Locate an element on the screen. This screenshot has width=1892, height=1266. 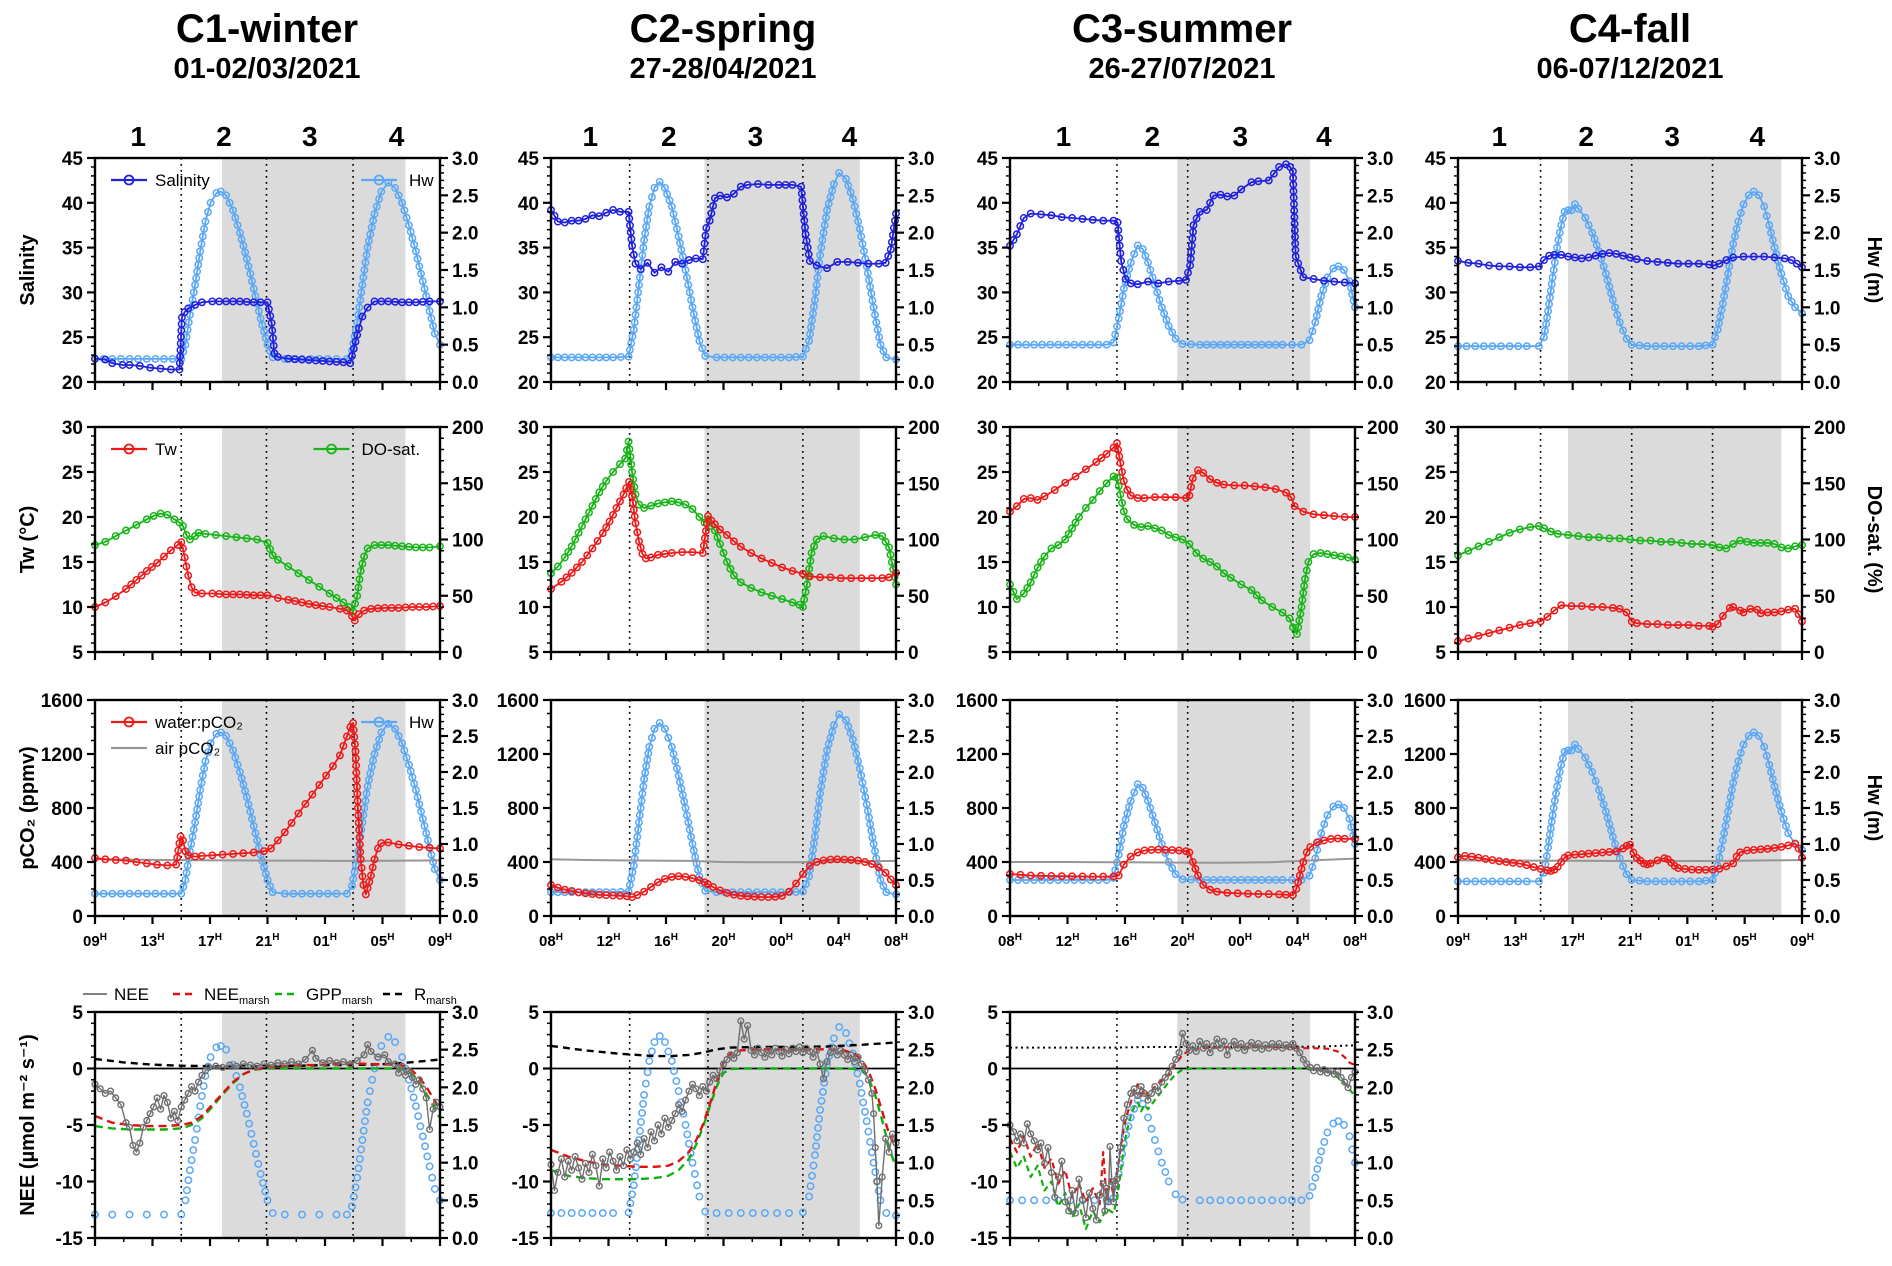
hour-tick-label: 20H is located at coordinates (724, 941).